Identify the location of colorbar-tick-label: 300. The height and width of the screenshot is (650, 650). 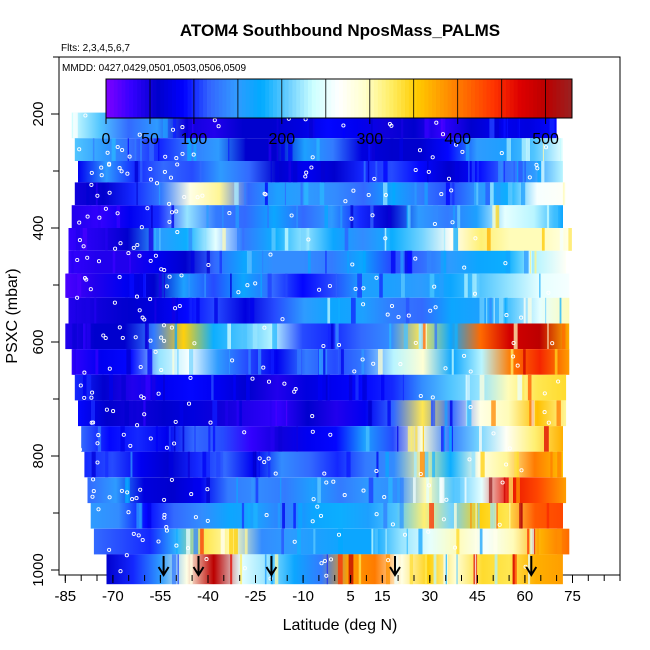
(369, 139).